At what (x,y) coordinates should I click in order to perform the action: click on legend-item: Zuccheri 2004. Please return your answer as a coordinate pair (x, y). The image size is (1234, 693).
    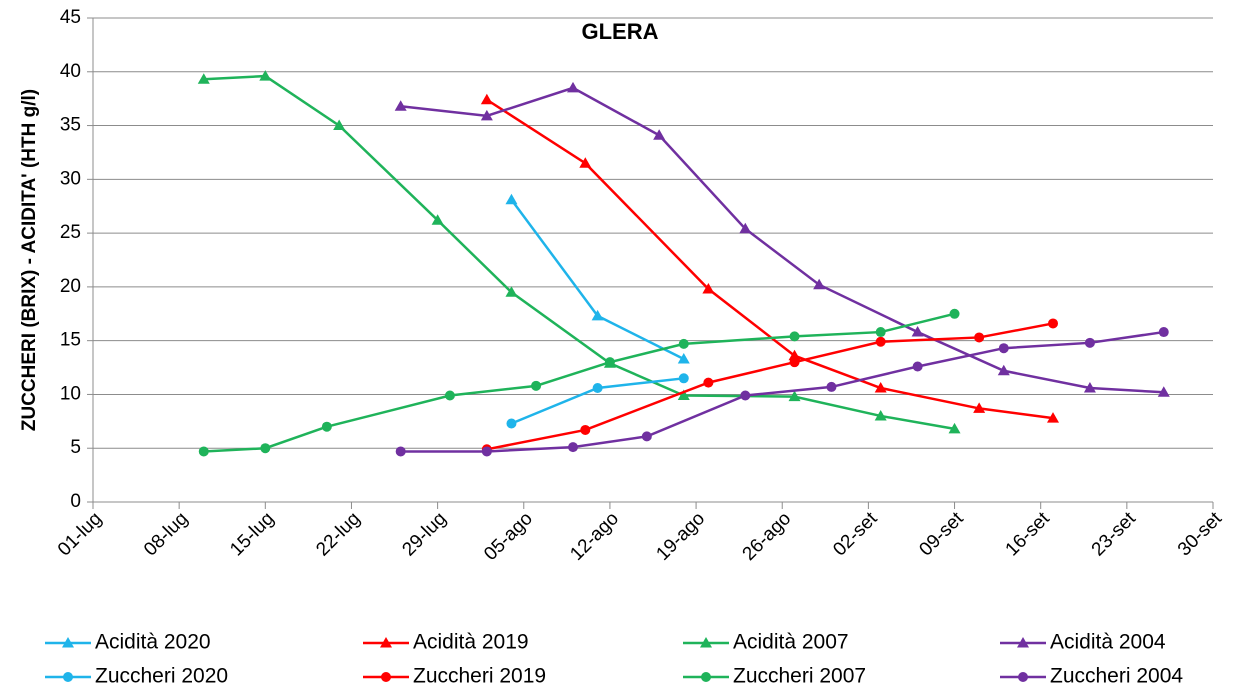
    Looking at the image, I should click on (1091, 676).